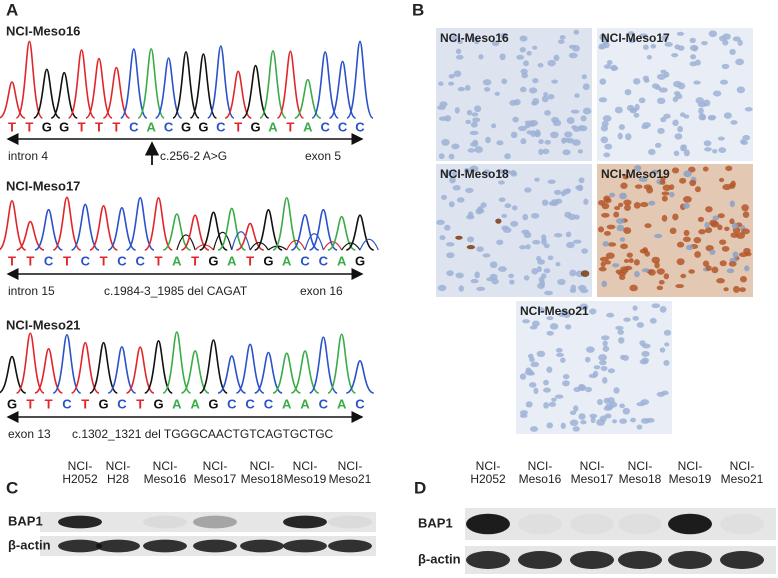 The height and width of the screenshot is (578, 778). What do you see at coordinates (418, 9) in the screenshot?
I see `panel-label: B` at bounding box center [418, 9].